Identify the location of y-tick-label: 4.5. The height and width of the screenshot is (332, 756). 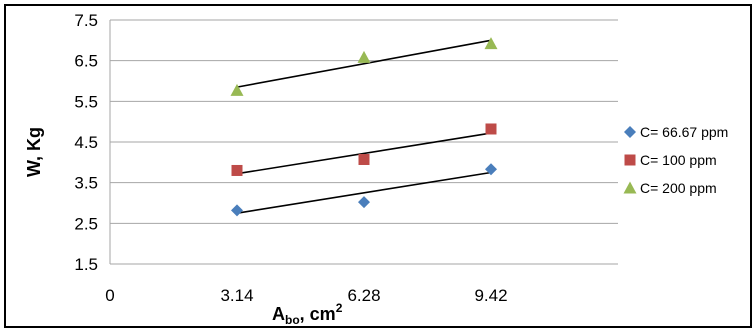
(86, 142).